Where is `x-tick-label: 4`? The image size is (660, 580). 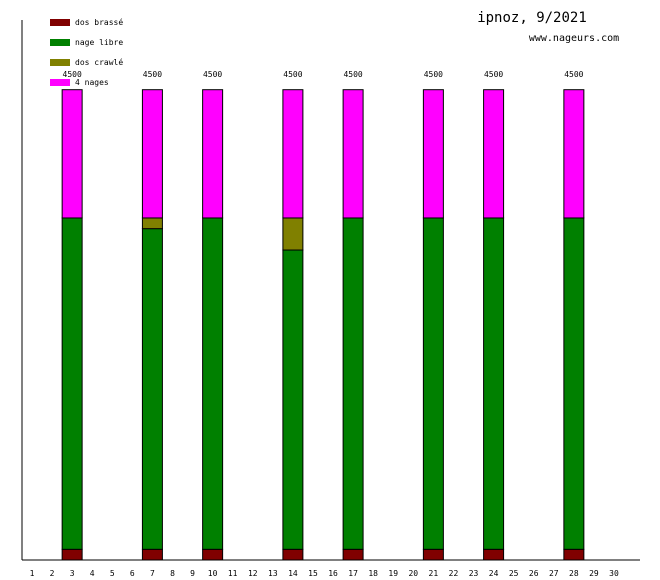
x-tick-label: 4 is located at coordinates (92, 573).